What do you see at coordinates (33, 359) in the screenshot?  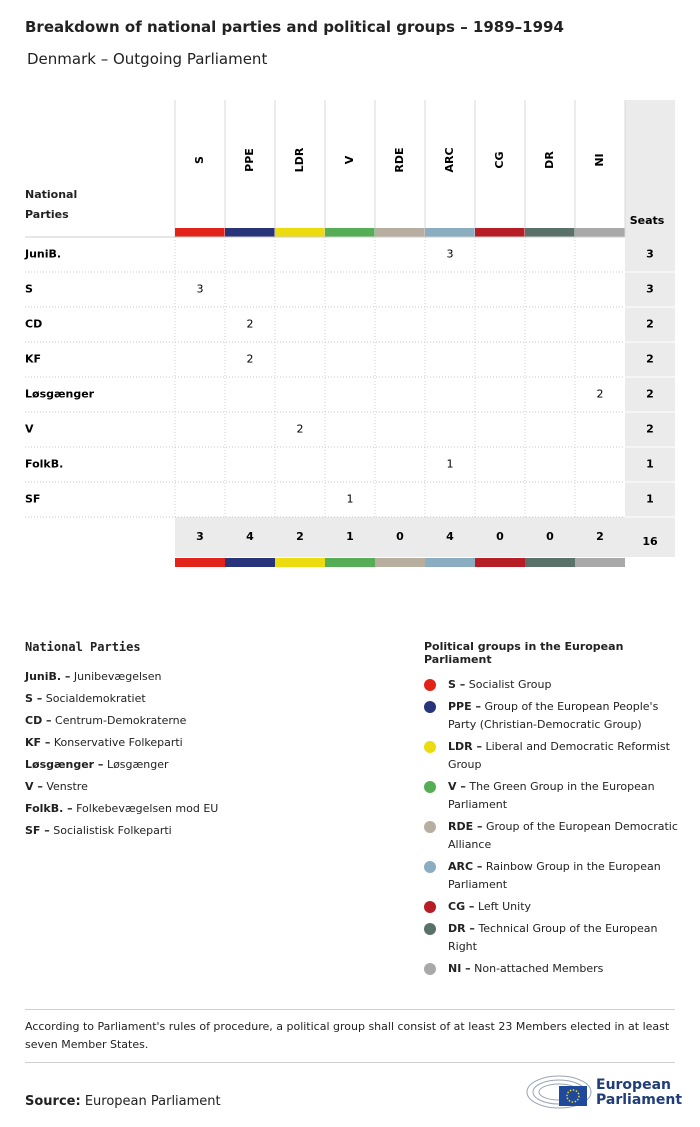 I see `party-label: KF` at bounding box center [33, 359].